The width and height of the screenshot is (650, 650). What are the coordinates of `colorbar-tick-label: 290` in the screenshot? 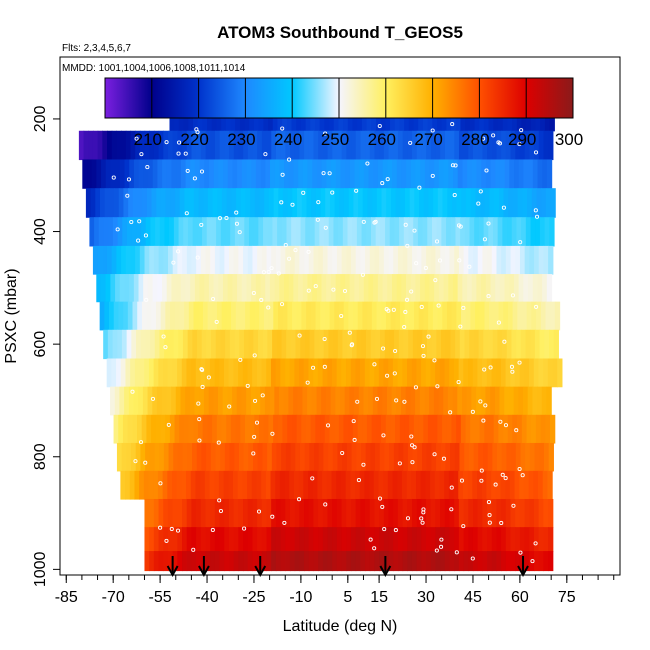 It's located at (522, 139).